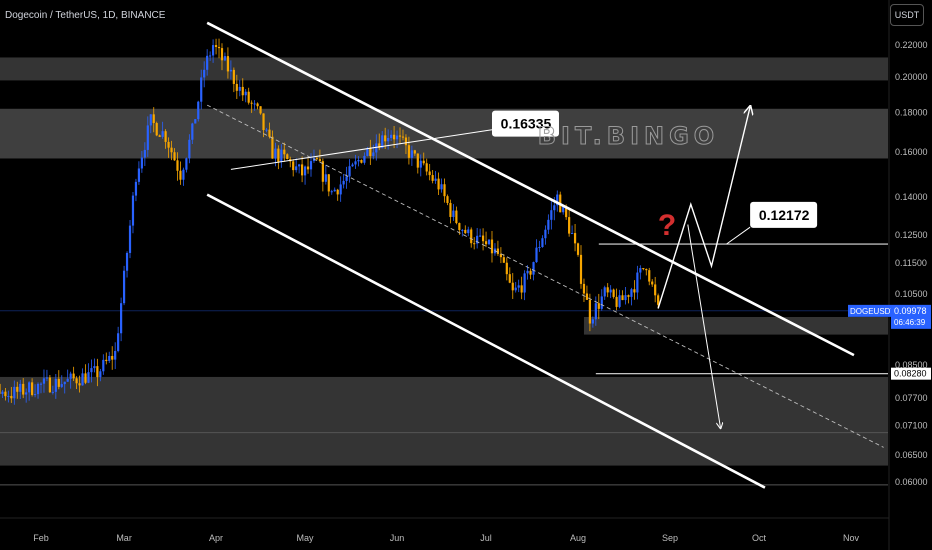 This screenshot has height=550, width=932. Describe the element at coordinates (911, 112) in the screenshot. I see `price-tick-label: 0.18000` at that location.